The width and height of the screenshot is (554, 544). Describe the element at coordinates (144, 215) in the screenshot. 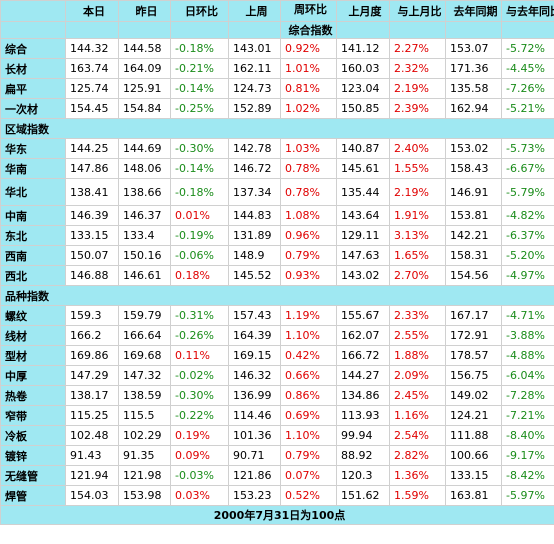

I see `cell-yesterday: 146.37` at that location.